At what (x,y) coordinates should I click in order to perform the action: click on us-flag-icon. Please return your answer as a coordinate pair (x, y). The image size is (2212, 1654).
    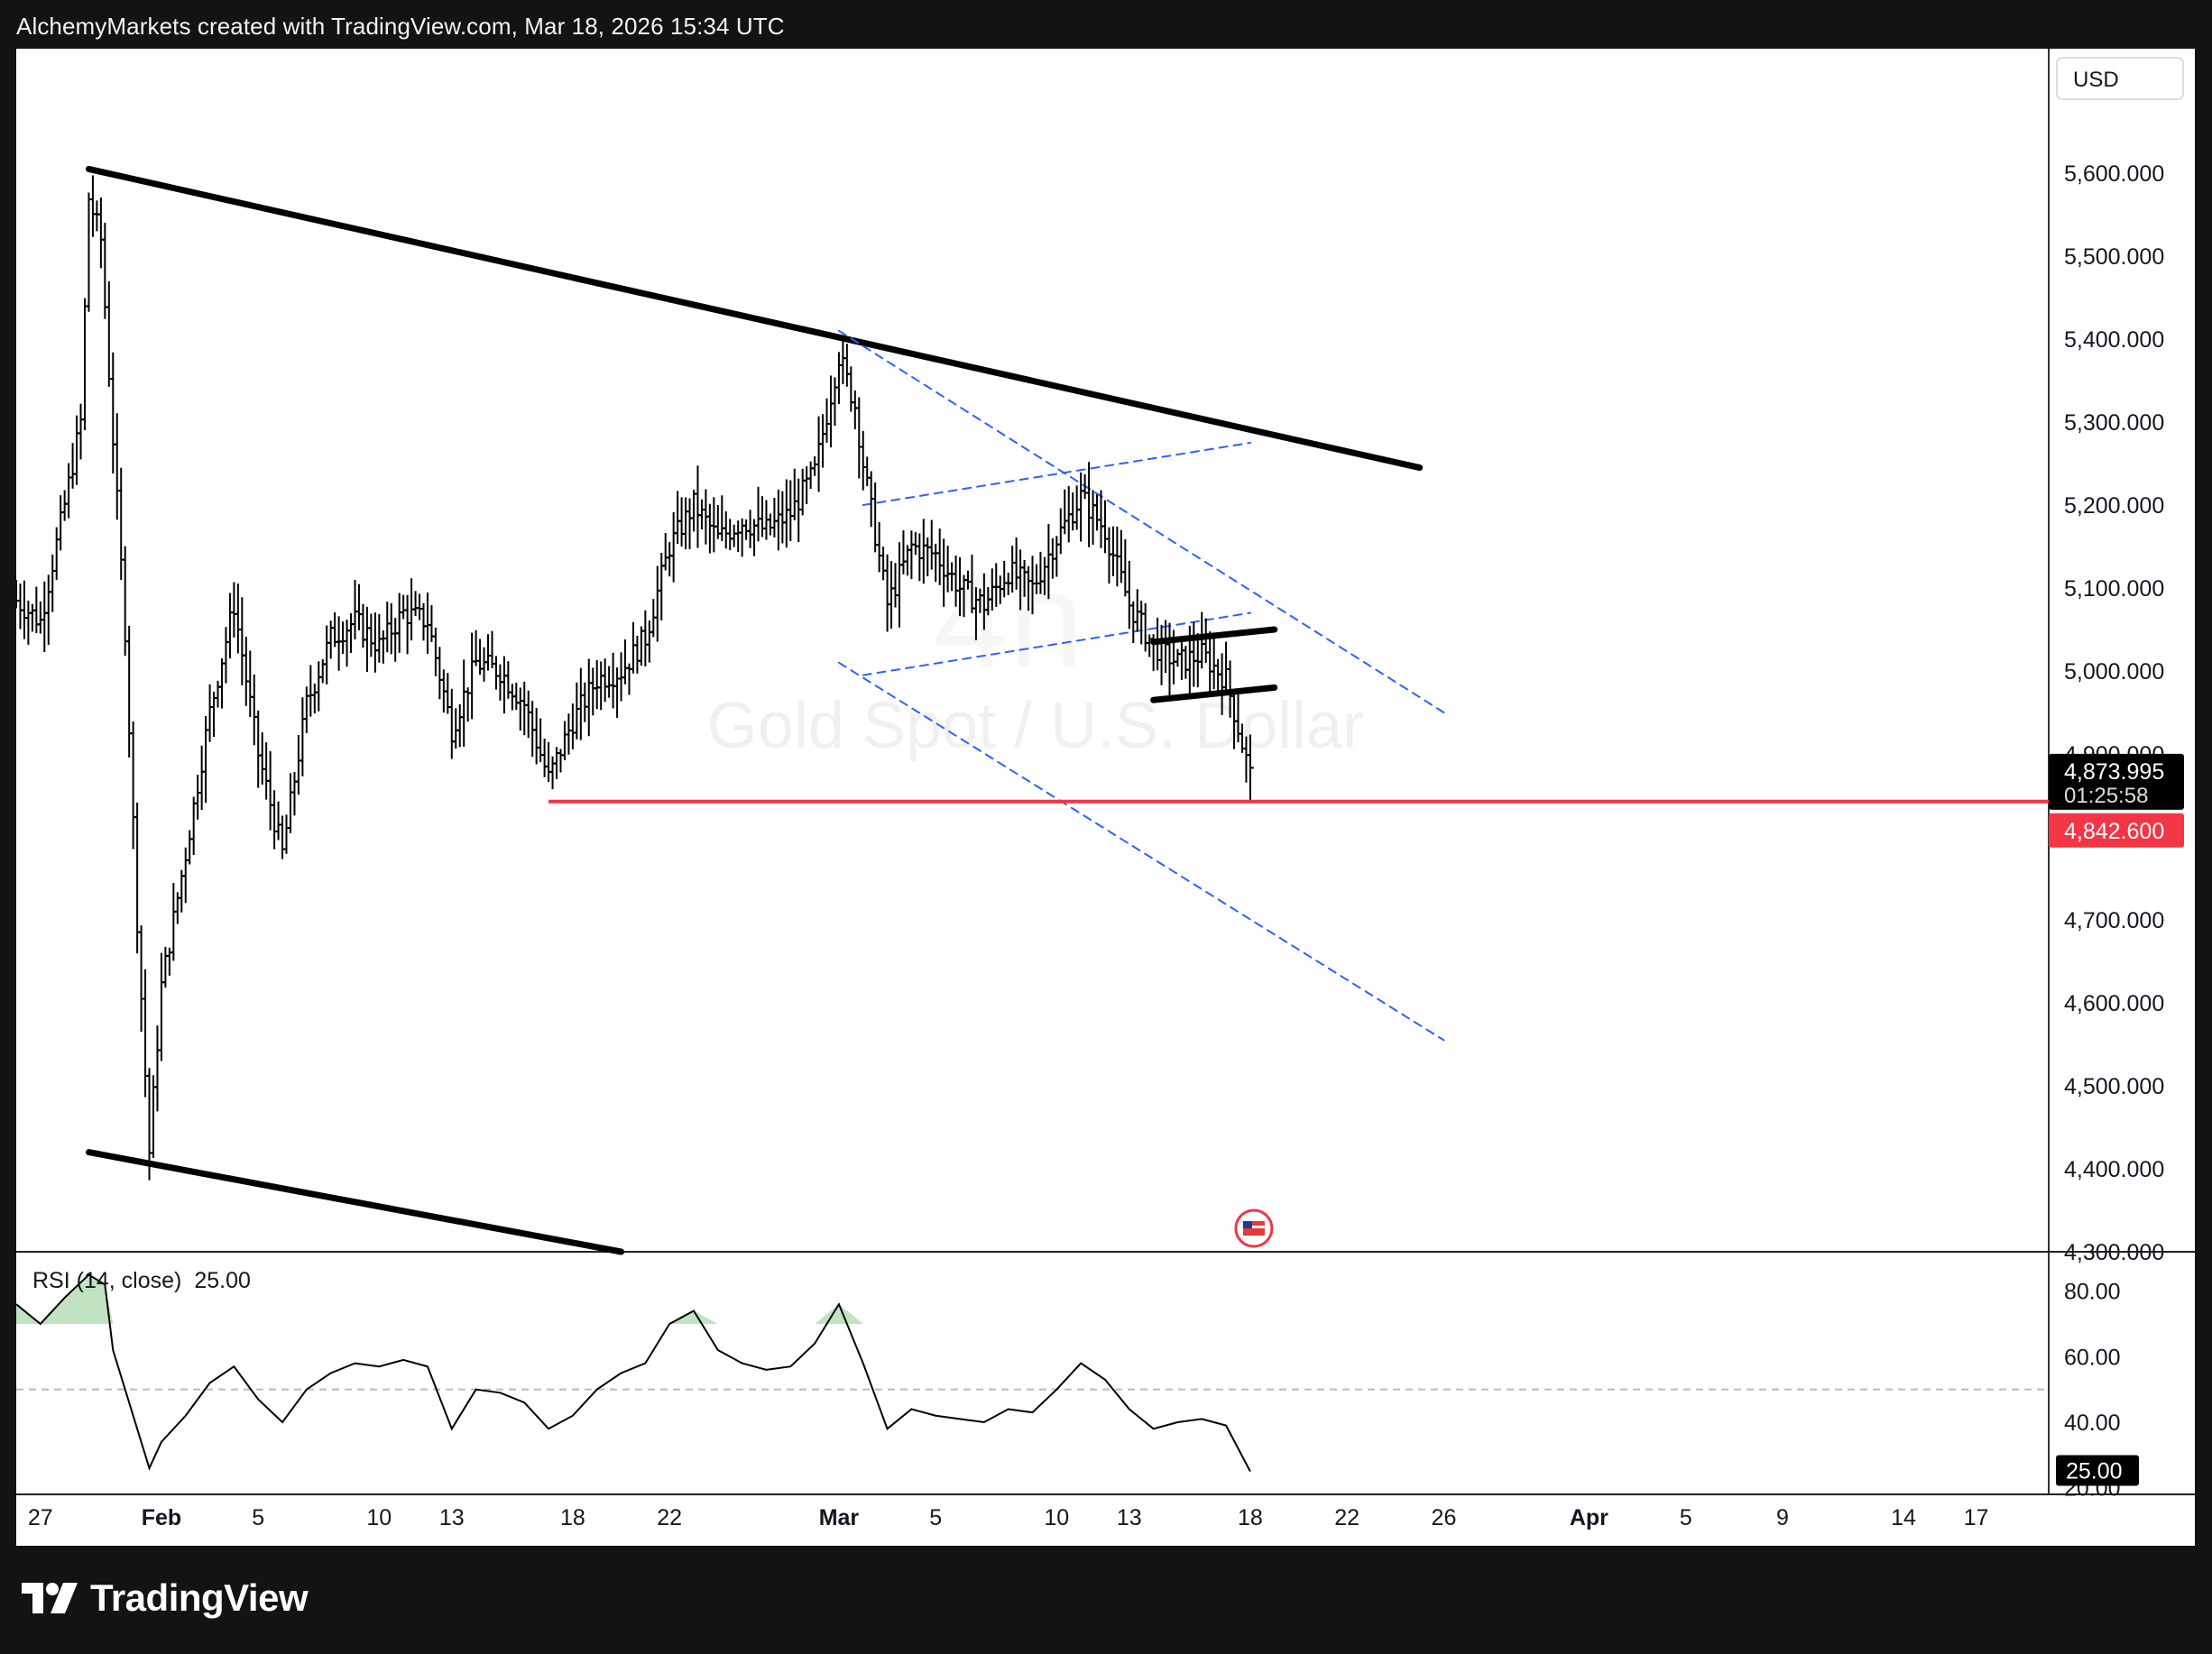
    Looking at the image, I should click on (1254, 1228).